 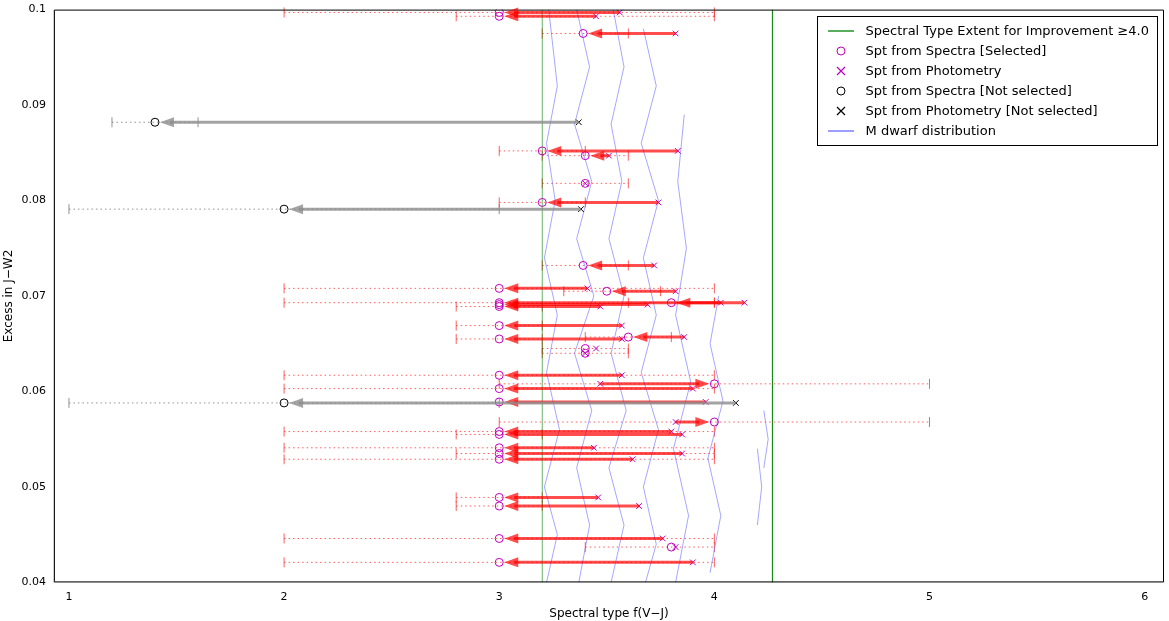 I want to click on legend-label: Spt from Photometry [Not selected], so click(x=981, y=110).